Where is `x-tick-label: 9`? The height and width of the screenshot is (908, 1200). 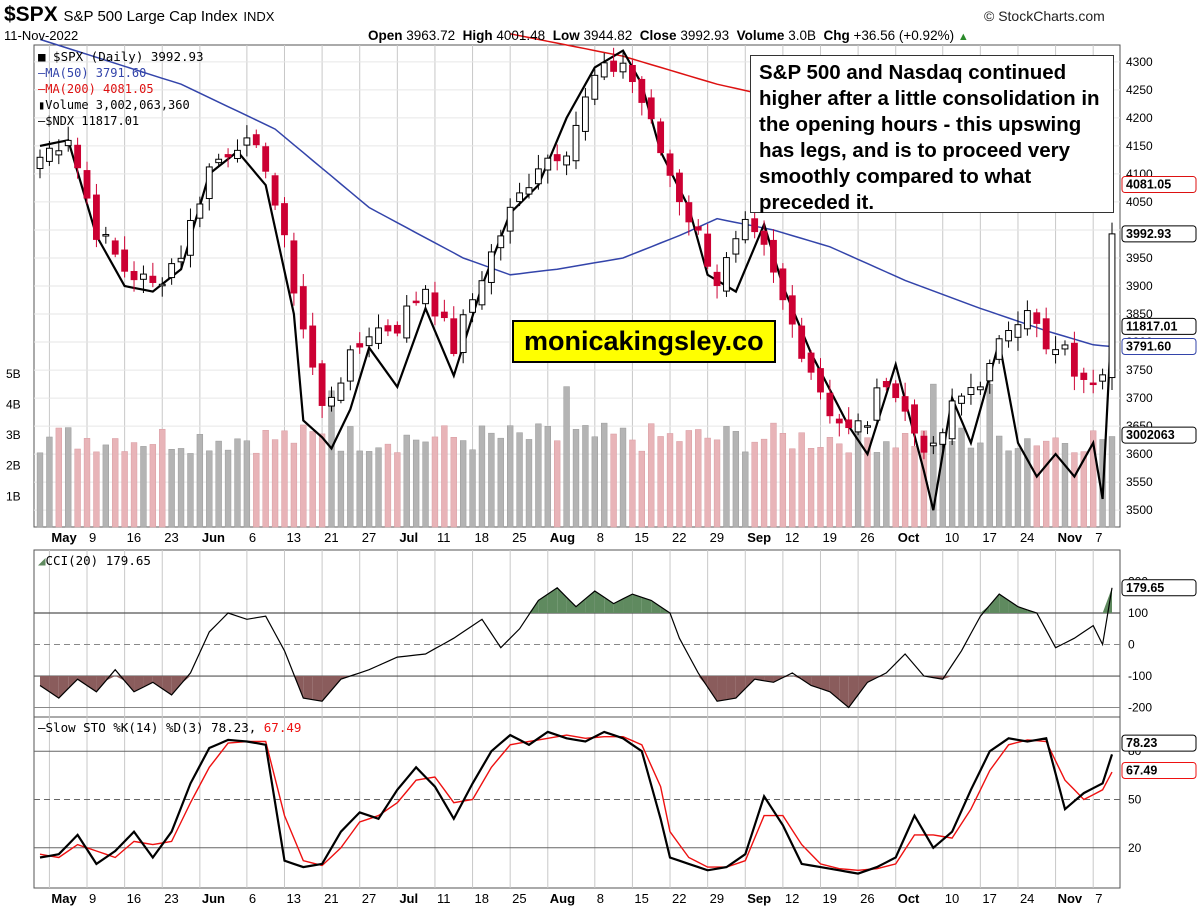
x-tick-label: 9 is located at coordinates (92, 537).